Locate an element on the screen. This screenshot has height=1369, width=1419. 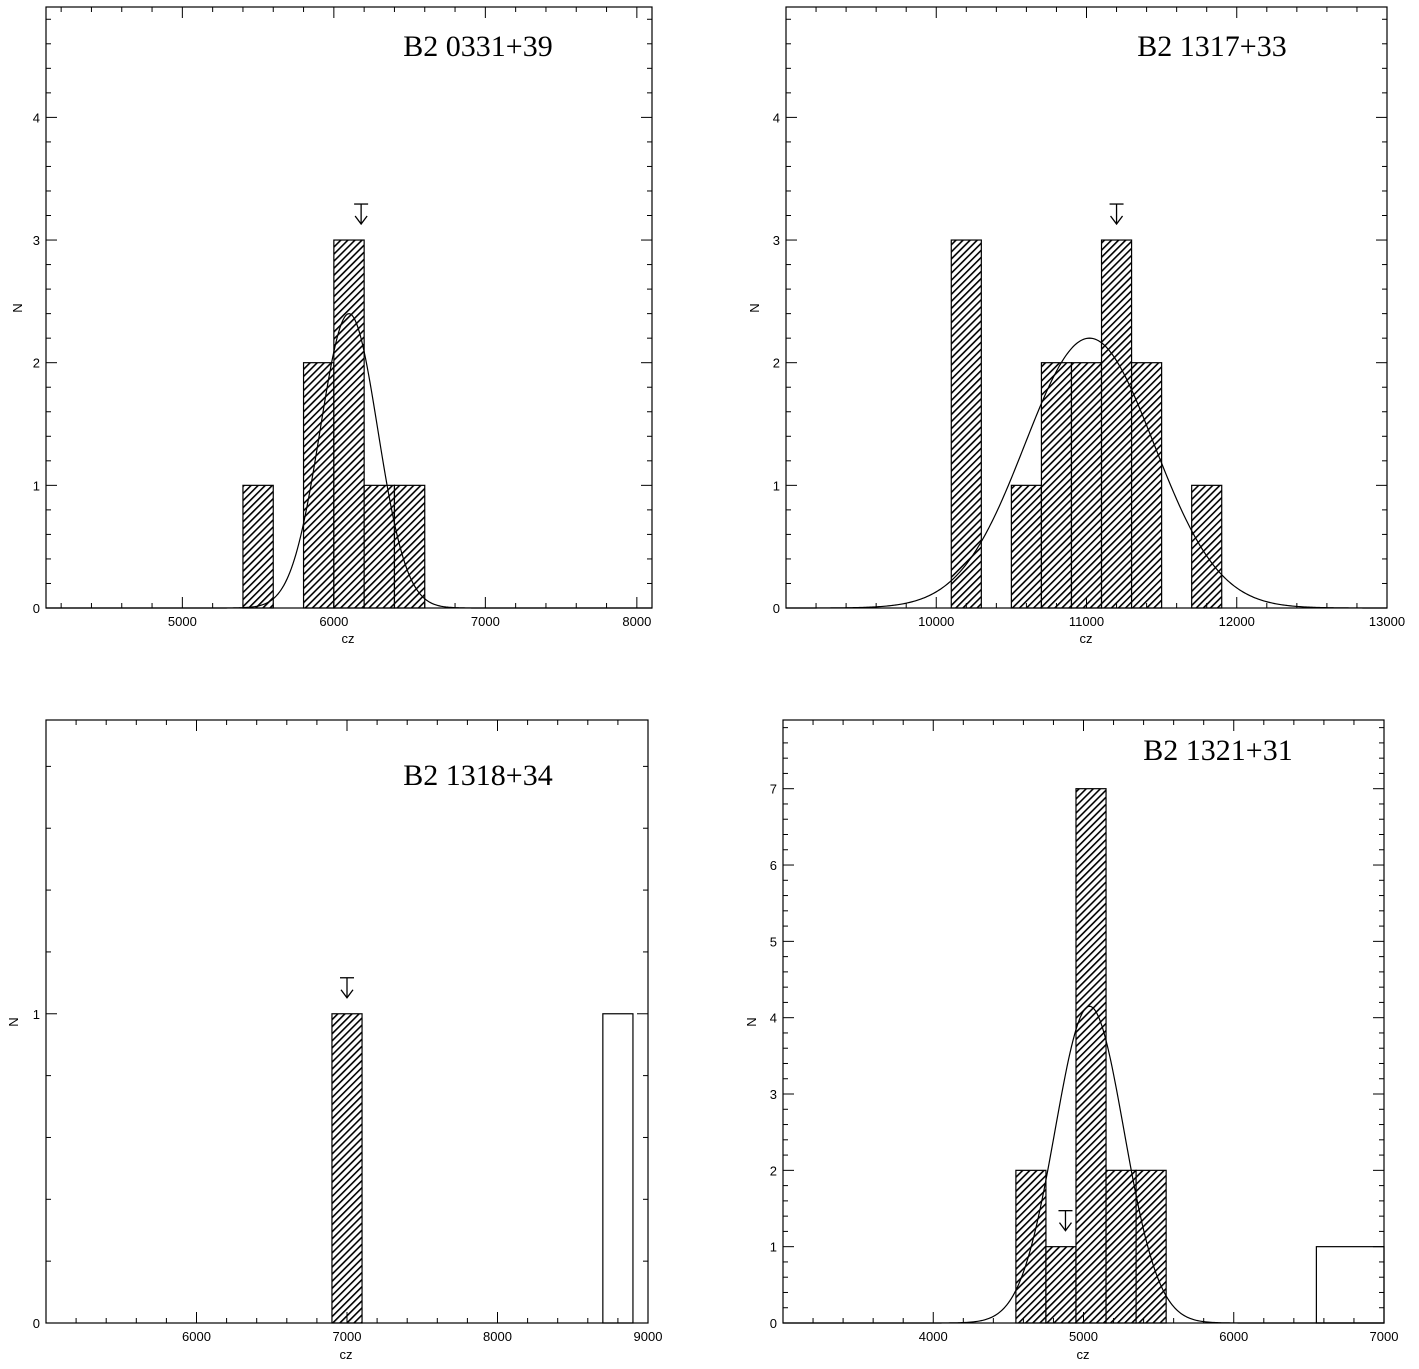
x-tick-label: 13000 is located at coordinates (1387, 621).